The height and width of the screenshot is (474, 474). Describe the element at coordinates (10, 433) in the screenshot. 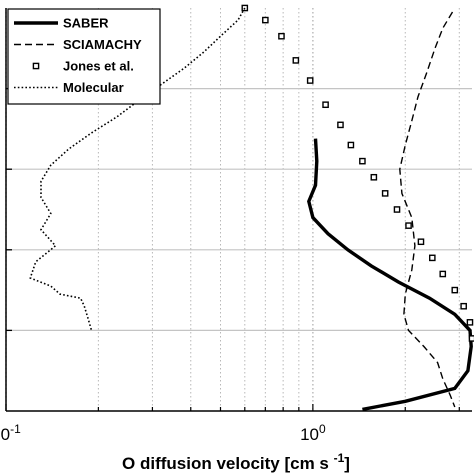

I see `x-tick-label: 10-1` at that location.